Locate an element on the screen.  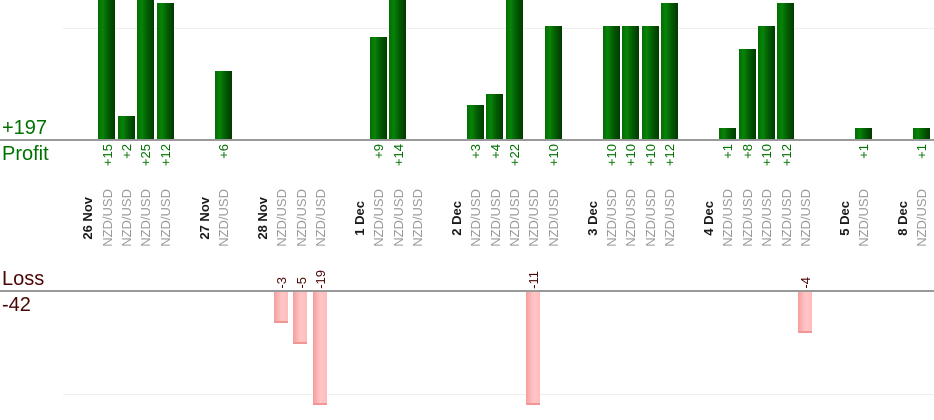
date-column: 2 Dec is located at coordinates (456, 210).